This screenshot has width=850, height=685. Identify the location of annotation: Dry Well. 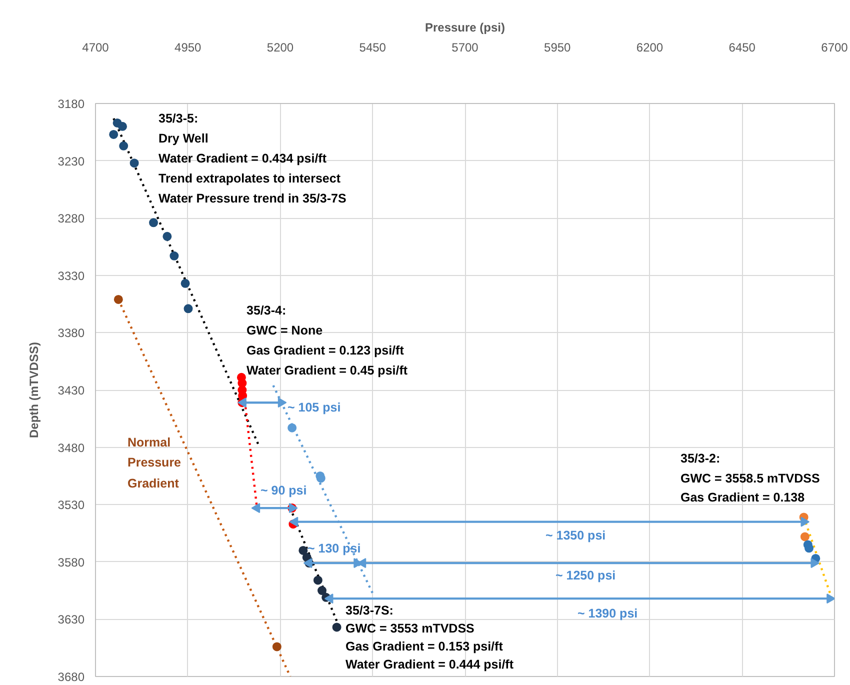
(183, 139).